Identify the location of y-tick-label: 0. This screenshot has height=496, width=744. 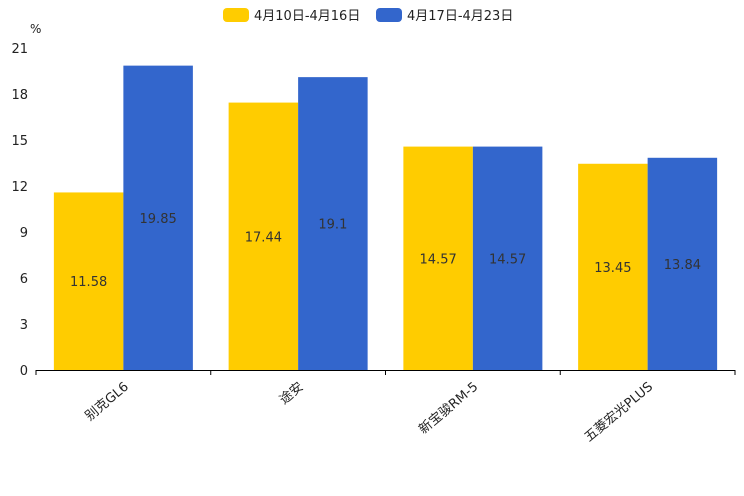
(24, 371).